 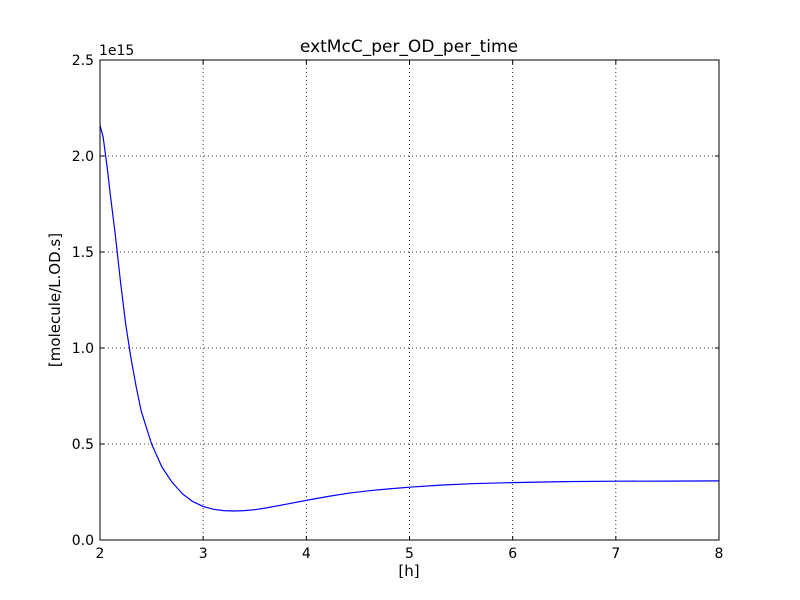 I want to click on x-tick-label: 7, so click(x=615, y=554).